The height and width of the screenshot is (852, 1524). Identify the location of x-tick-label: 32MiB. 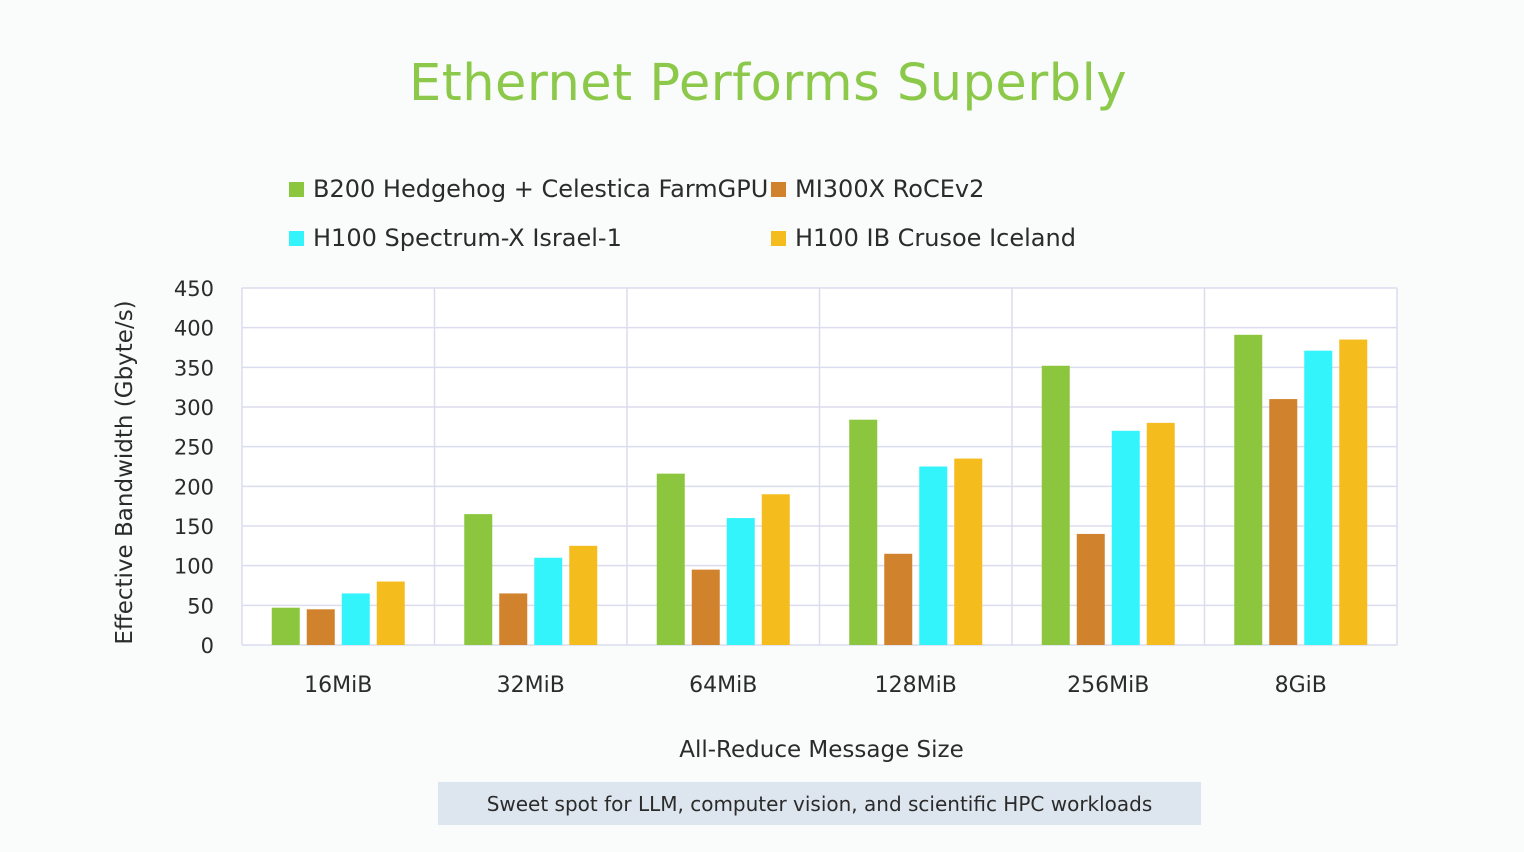
(531, 685).